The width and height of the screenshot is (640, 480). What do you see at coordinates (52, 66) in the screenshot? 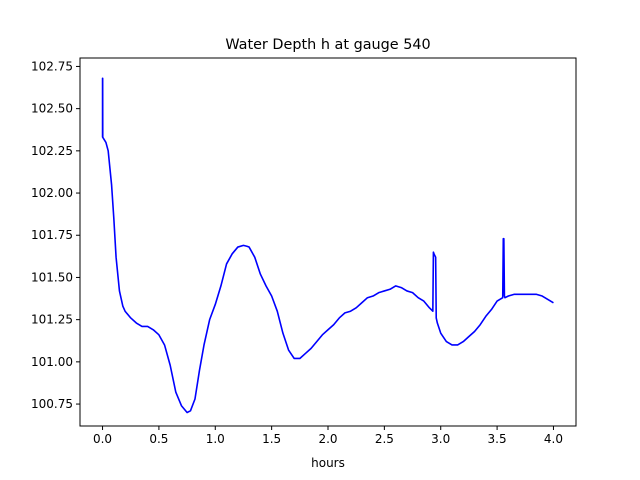
I see `y-tick-label: 102.75` at bounding box center [52, 66].